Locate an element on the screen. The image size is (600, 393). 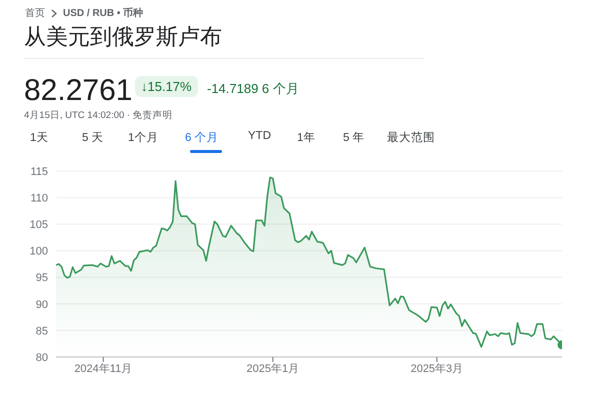
text: 1年 is located at coordinates (306, 137).